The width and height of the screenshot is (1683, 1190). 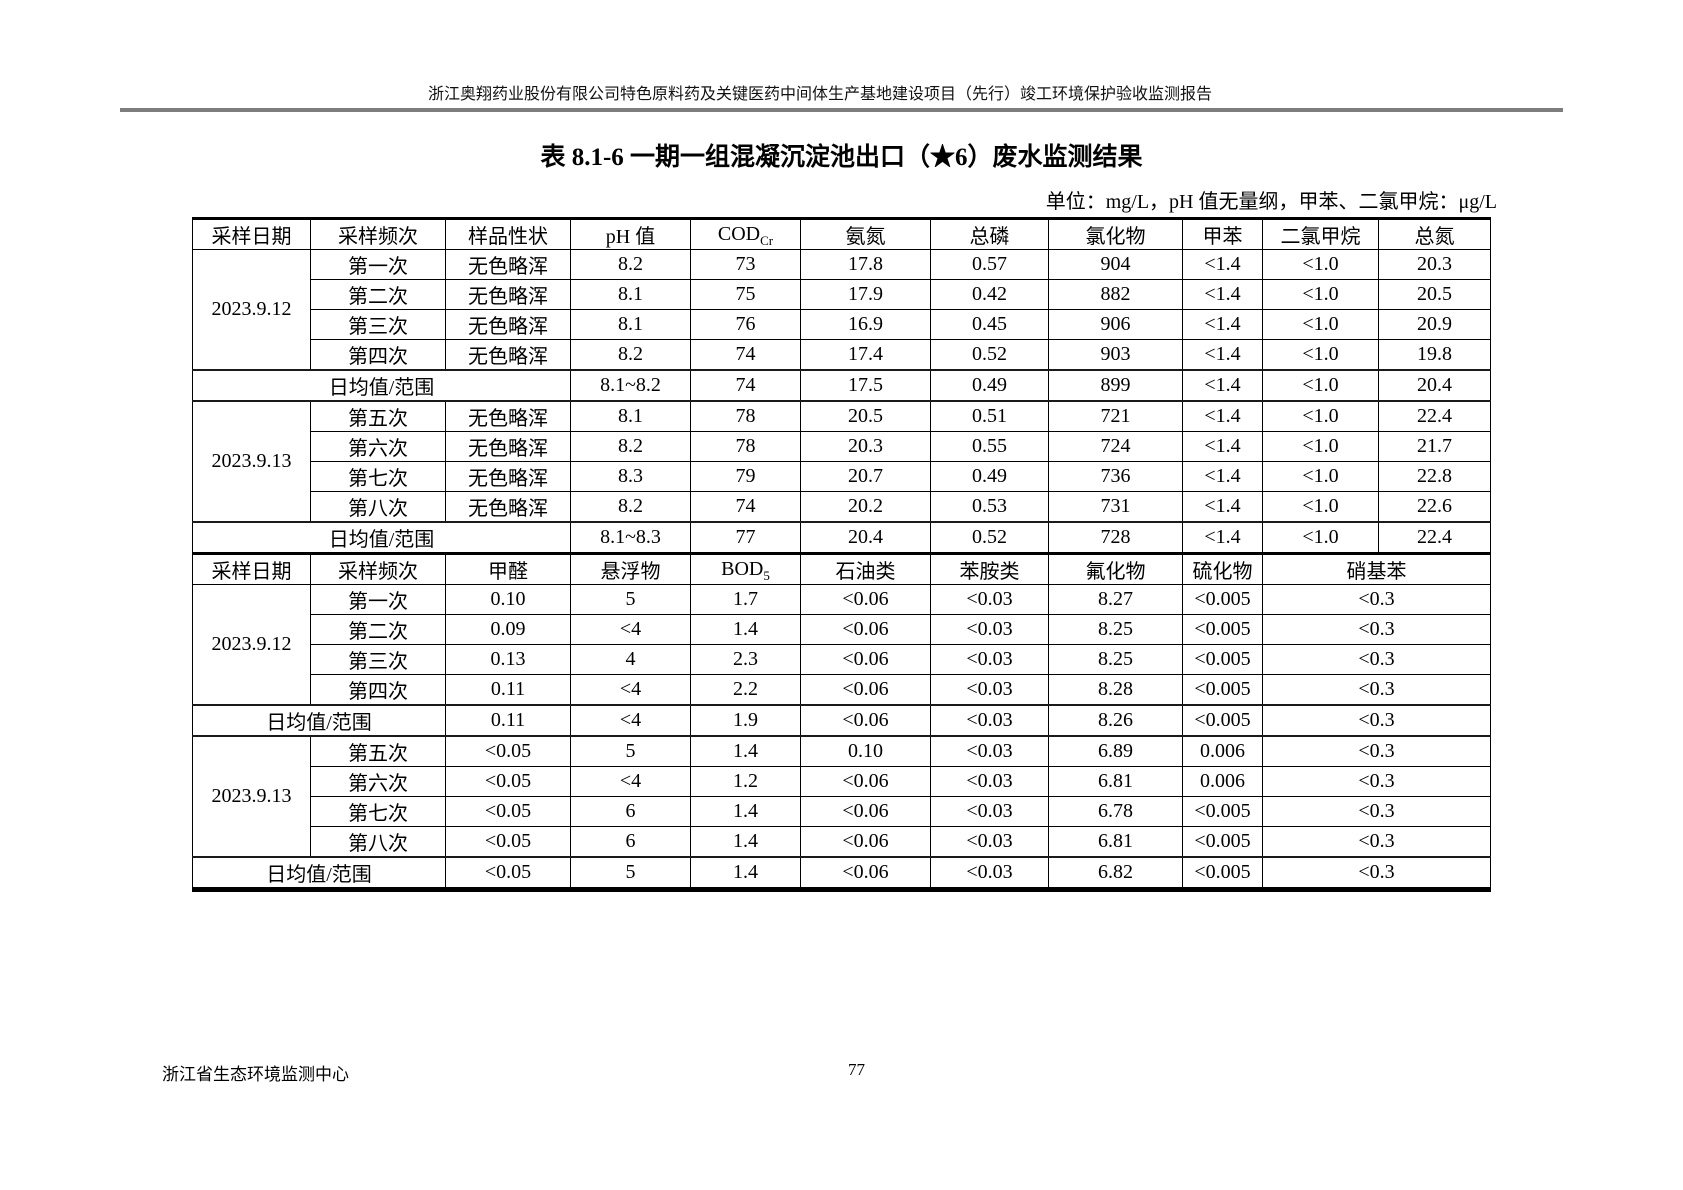 What do you see at coordinates (251, 310) in the screenshot?
I see `sample-date-cell: 2023.9.12` at bounding box center [251, 310].